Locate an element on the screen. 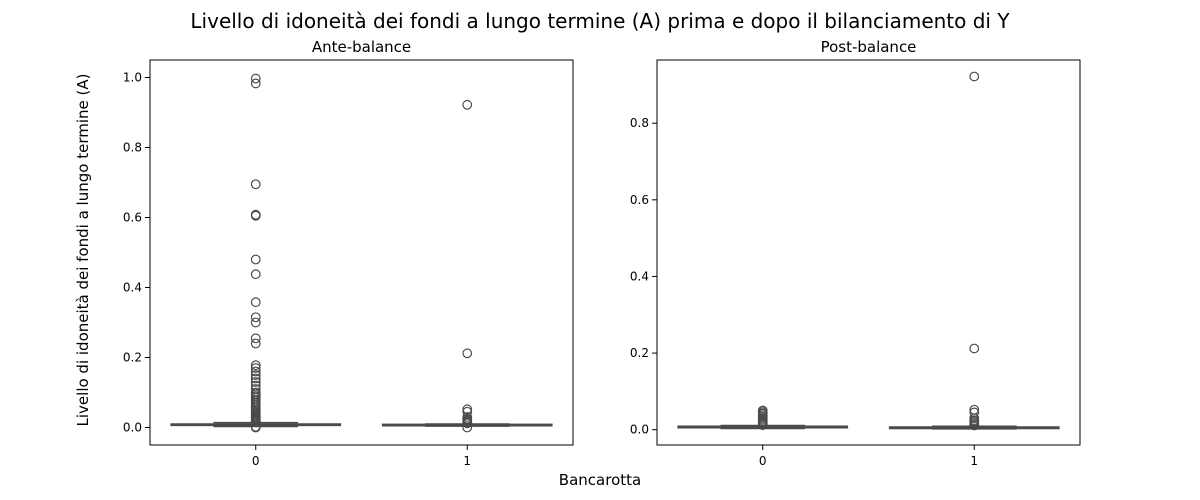 The width and height of the screenshot is (1200, 500). subplot-title: Ante-balance is located at coordinates (361, 47).